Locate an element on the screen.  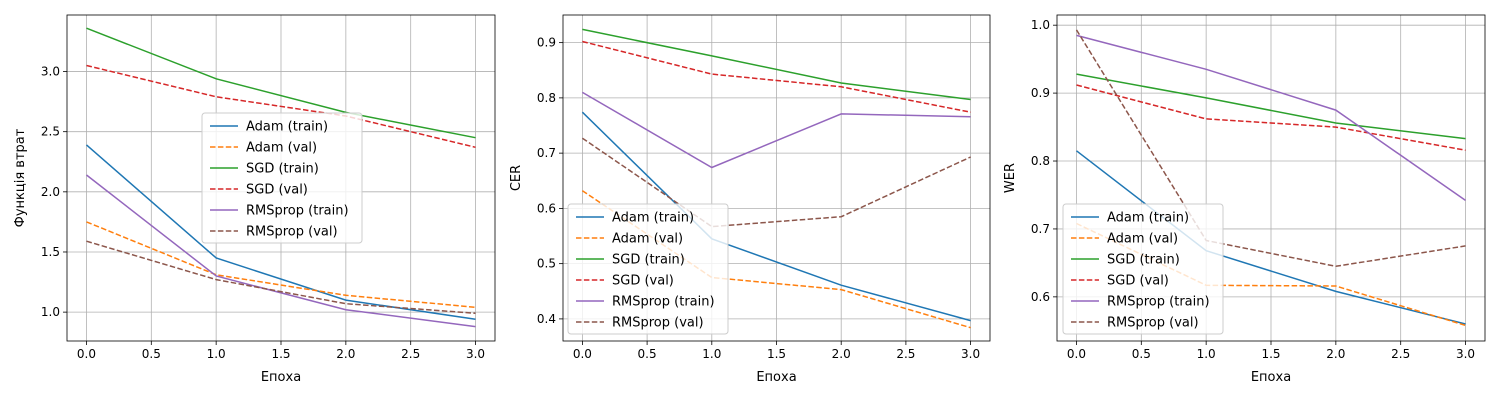
y-tick-label: 2.5 is located at coordinates (50, 132).